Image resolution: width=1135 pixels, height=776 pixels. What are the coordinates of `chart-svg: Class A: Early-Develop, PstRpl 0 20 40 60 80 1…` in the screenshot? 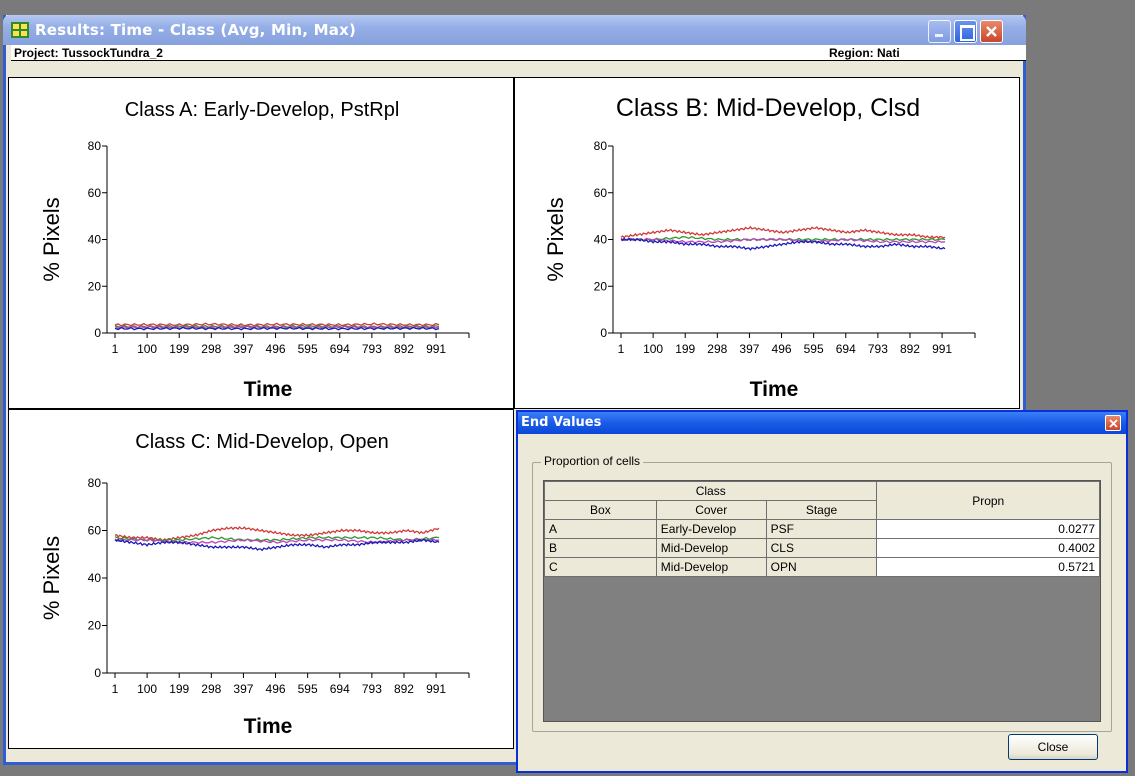 It's located at (254, 250).